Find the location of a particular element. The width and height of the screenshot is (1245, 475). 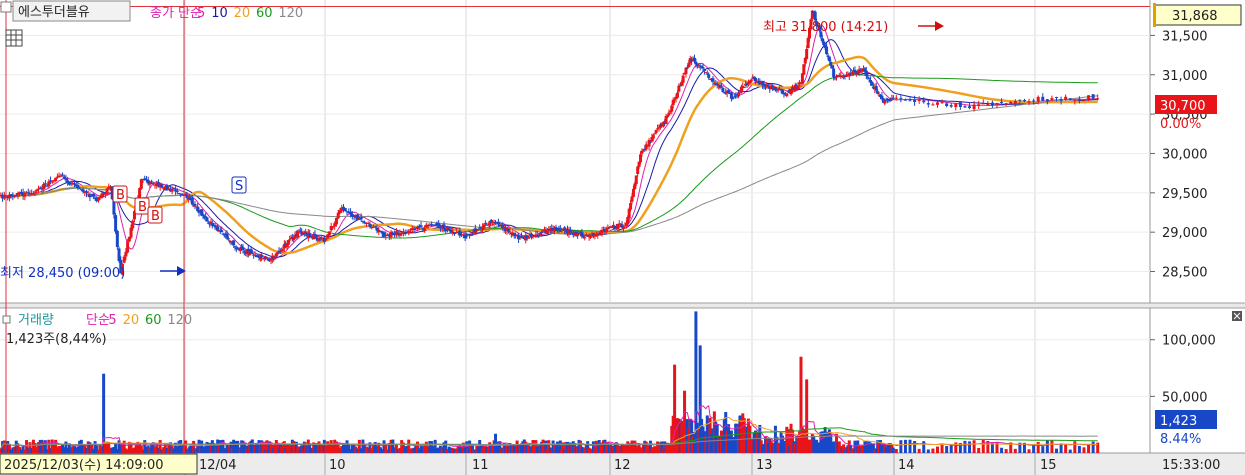

ma-legend-period-60: 60 is located at coordinates (264, 13).